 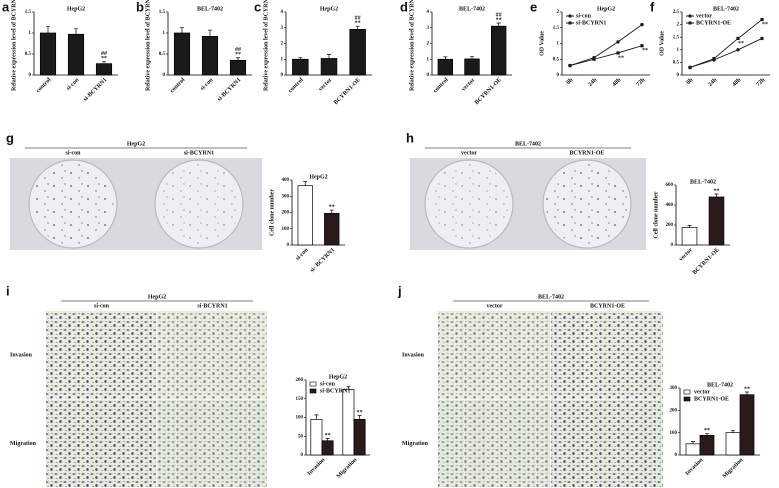 I want to click on image-group-title: BEL-7402, so click(x=551, y=297).